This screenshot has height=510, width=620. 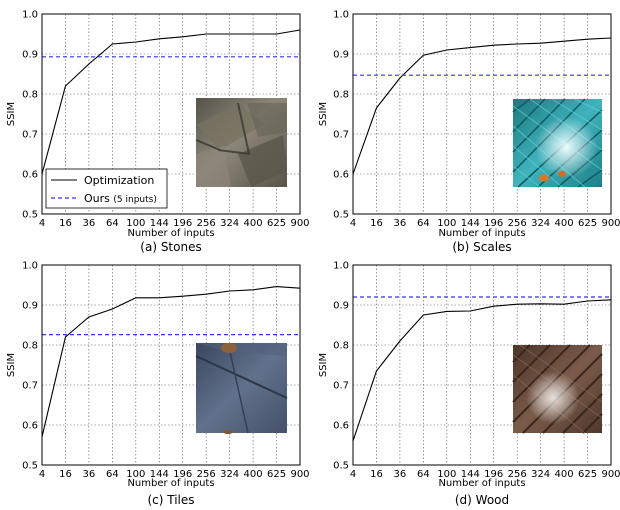 What do you see at coordinates (119, 180) in the screenshot?
I see `legend-label-optimization: Optimization` at bounding box center [119, 180].